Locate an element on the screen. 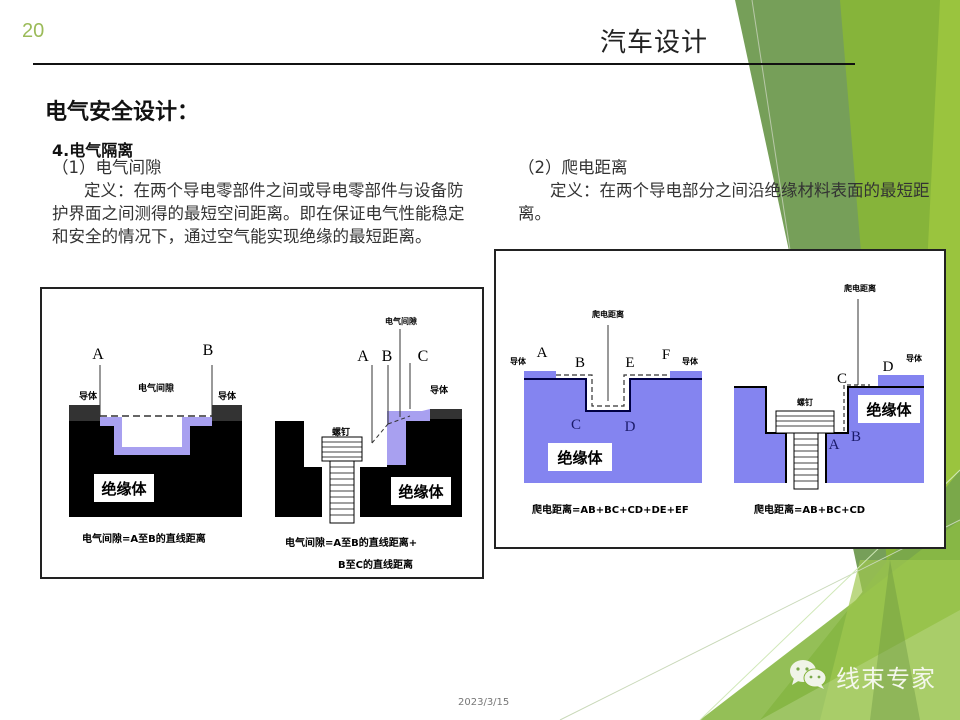 This screenshot has width=960, height=720. svg-text: 电气间隙=A至B的直线距离 is located at coordinates (144, 538).